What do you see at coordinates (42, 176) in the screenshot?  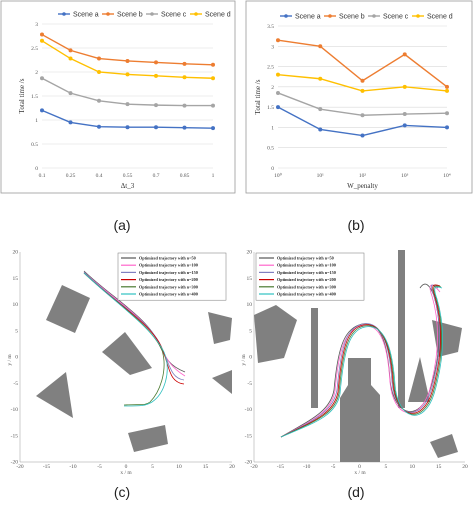 I see `x-tick-label: 0.1` at bounding box center [42, 176].